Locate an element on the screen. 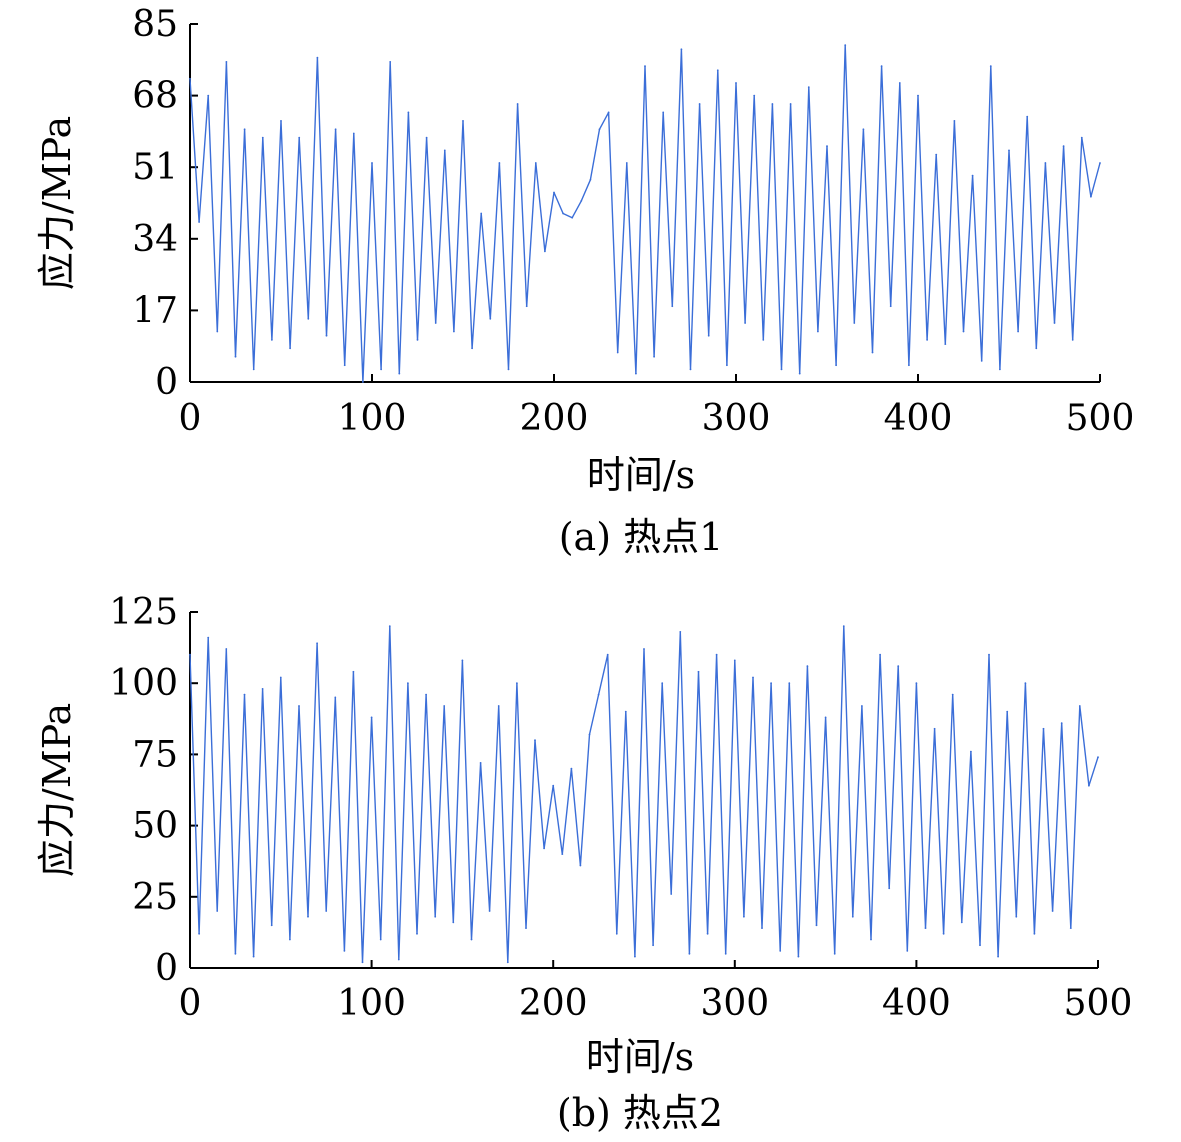 This screenshot has width=1181, height=1142. y-tick-label: 100 is located at coordinates (143, 683).